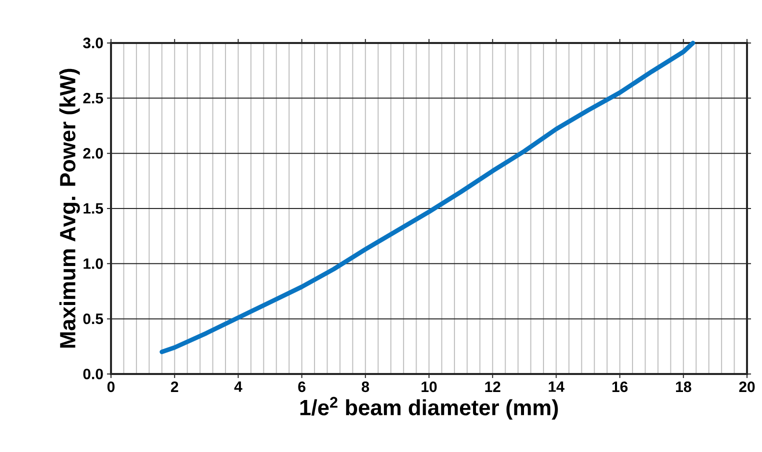  Describe the element at coordinates (111, 387) in the screenshot. I see `x-tick-label: 0` at that location.